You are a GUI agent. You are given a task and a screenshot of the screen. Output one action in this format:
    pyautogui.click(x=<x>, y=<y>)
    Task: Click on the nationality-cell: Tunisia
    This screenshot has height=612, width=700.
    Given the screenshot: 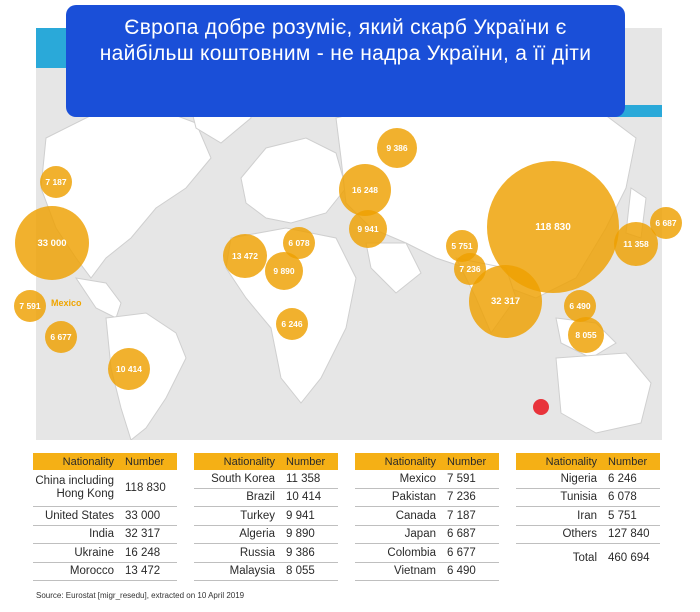 What is the action you would take?
    pyautogui.click(x=578, y=497)
    